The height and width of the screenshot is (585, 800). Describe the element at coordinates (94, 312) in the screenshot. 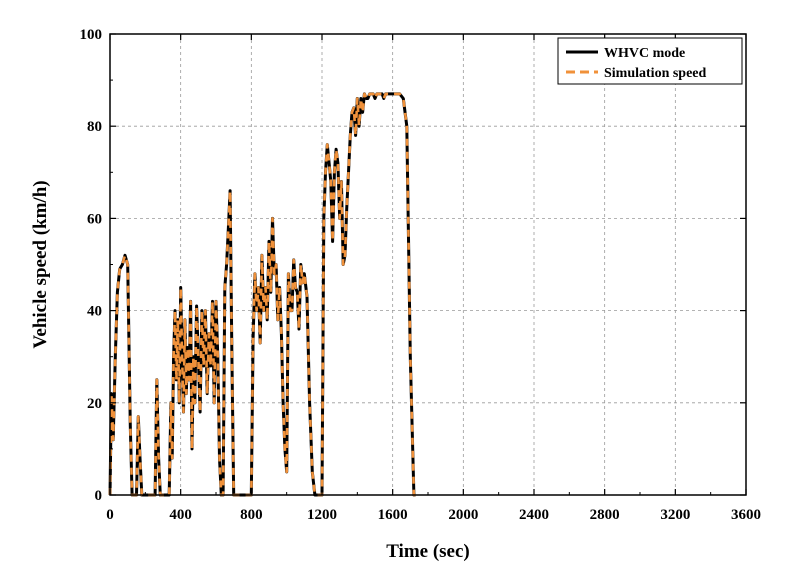

I see `y-tick-label: 40` at that location.